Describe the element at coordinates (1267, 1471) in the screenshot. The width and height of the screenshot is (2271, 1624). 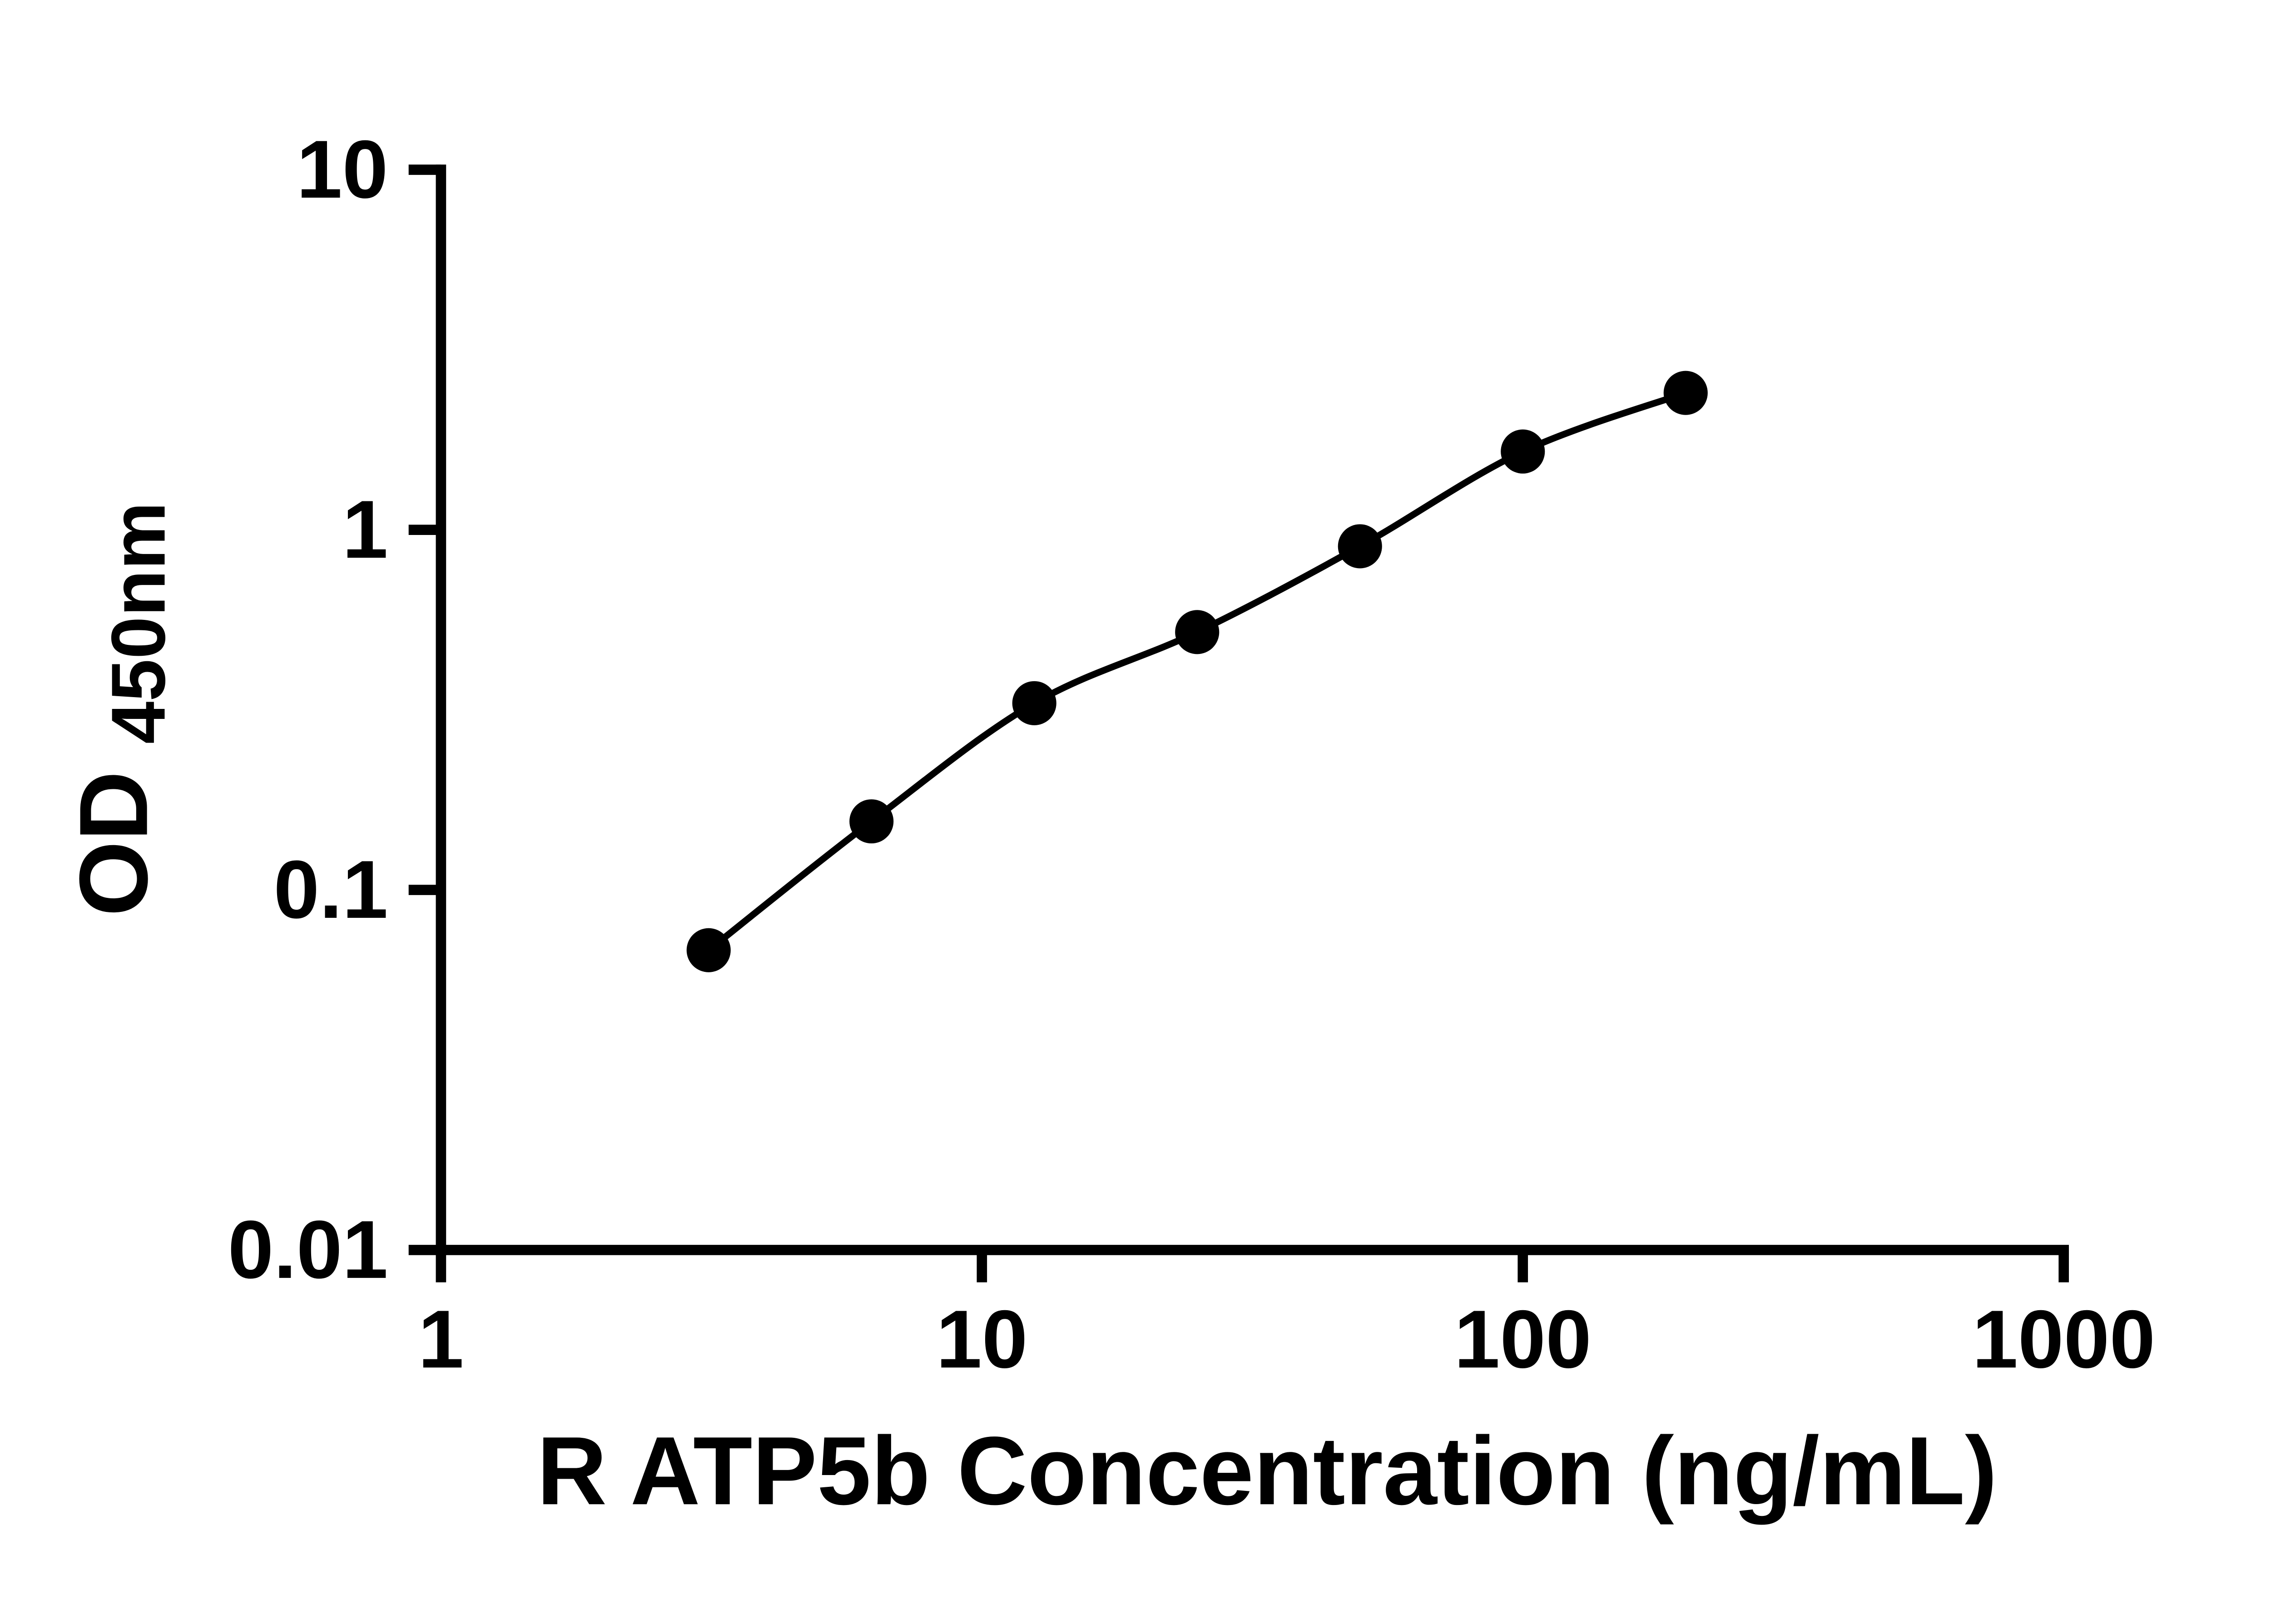
I see `x-axis-title: R ATP5b Concentration (ng/mL)` at that location.